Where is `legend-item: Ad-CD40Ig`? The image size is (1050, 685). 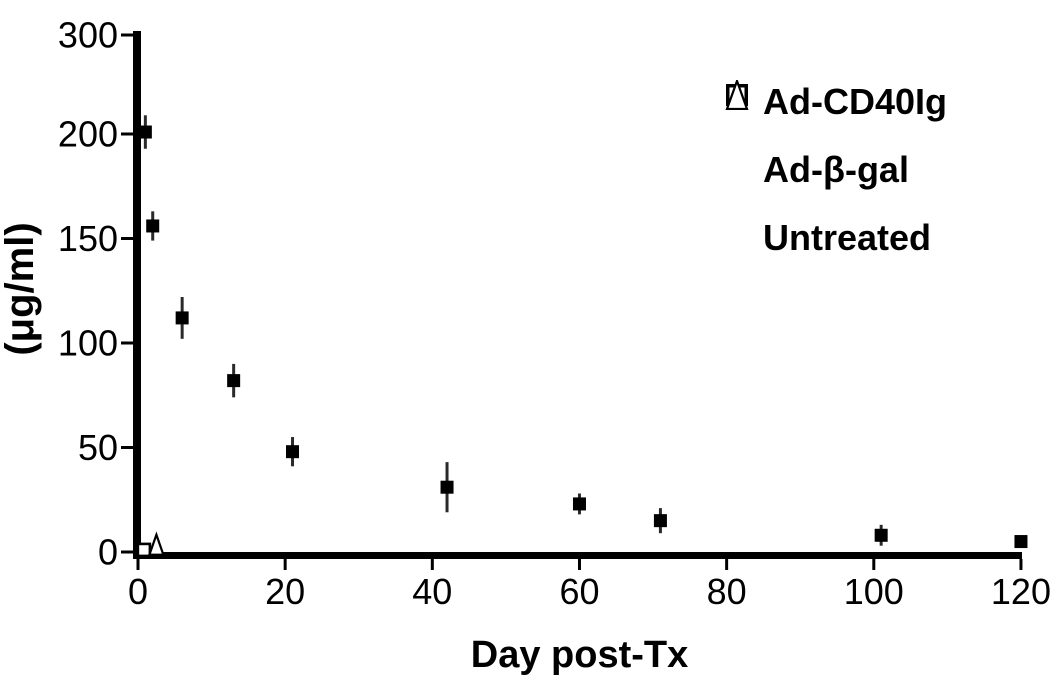 legend-item: Ad-CD40Ig is located at coordinates (835, 102).